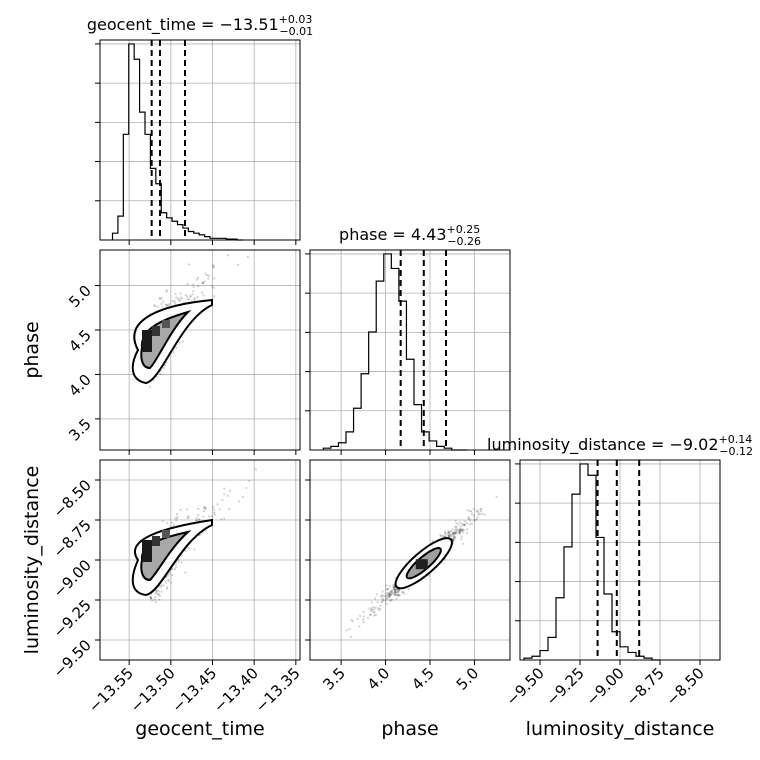 The image size is (760, 760). I want to click on histogram-luminosity_distance, so click(591, 562).